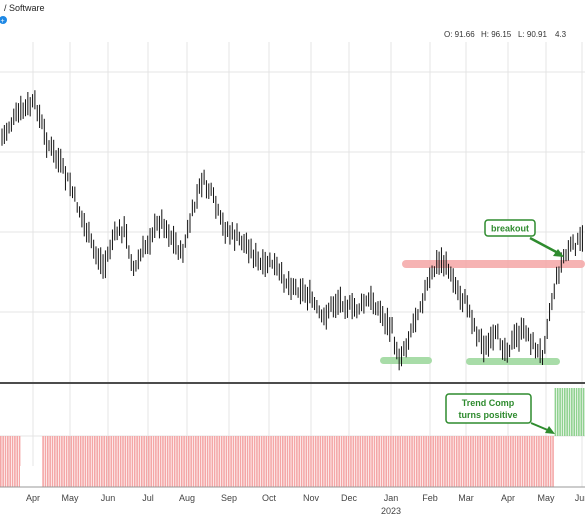 The image size is (585, 524). I want to click on chart-header: / Software + O: 91.66 H: 96.15 L: 90.91 4.3, so click(283, 21).